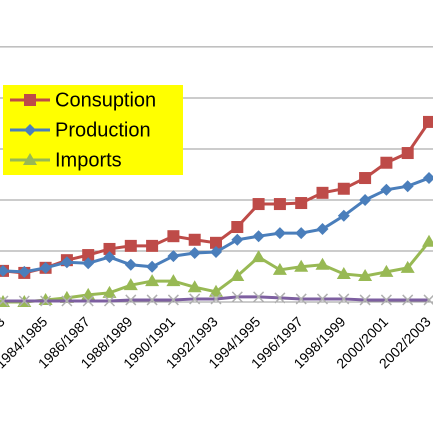 The height and width of the screenshot is (433, 433). I want to click on legend-label: Imports, so click(88, 160).